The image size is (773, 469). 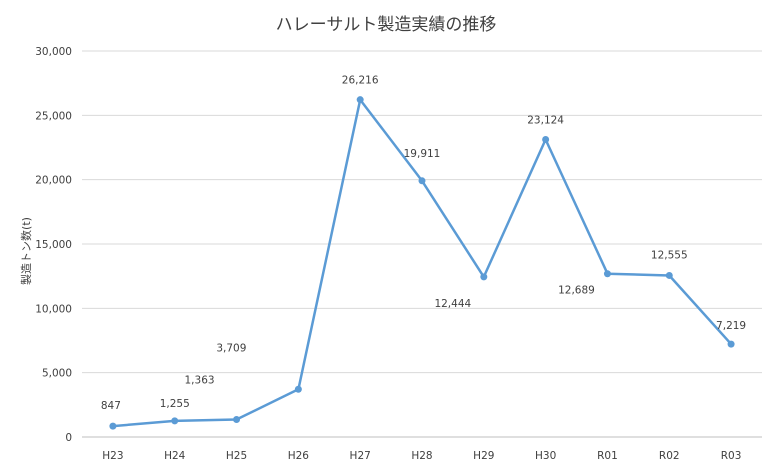 I want to click on x-tick-label: H23, so click(x=112, y=456).